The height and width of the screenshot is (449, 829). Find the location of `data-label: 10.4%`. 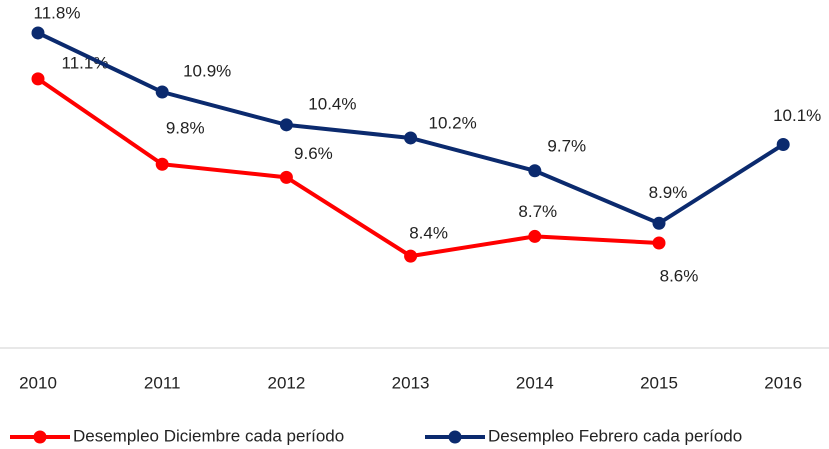

data-label: 10.4% is located at coordinates (332, 103).